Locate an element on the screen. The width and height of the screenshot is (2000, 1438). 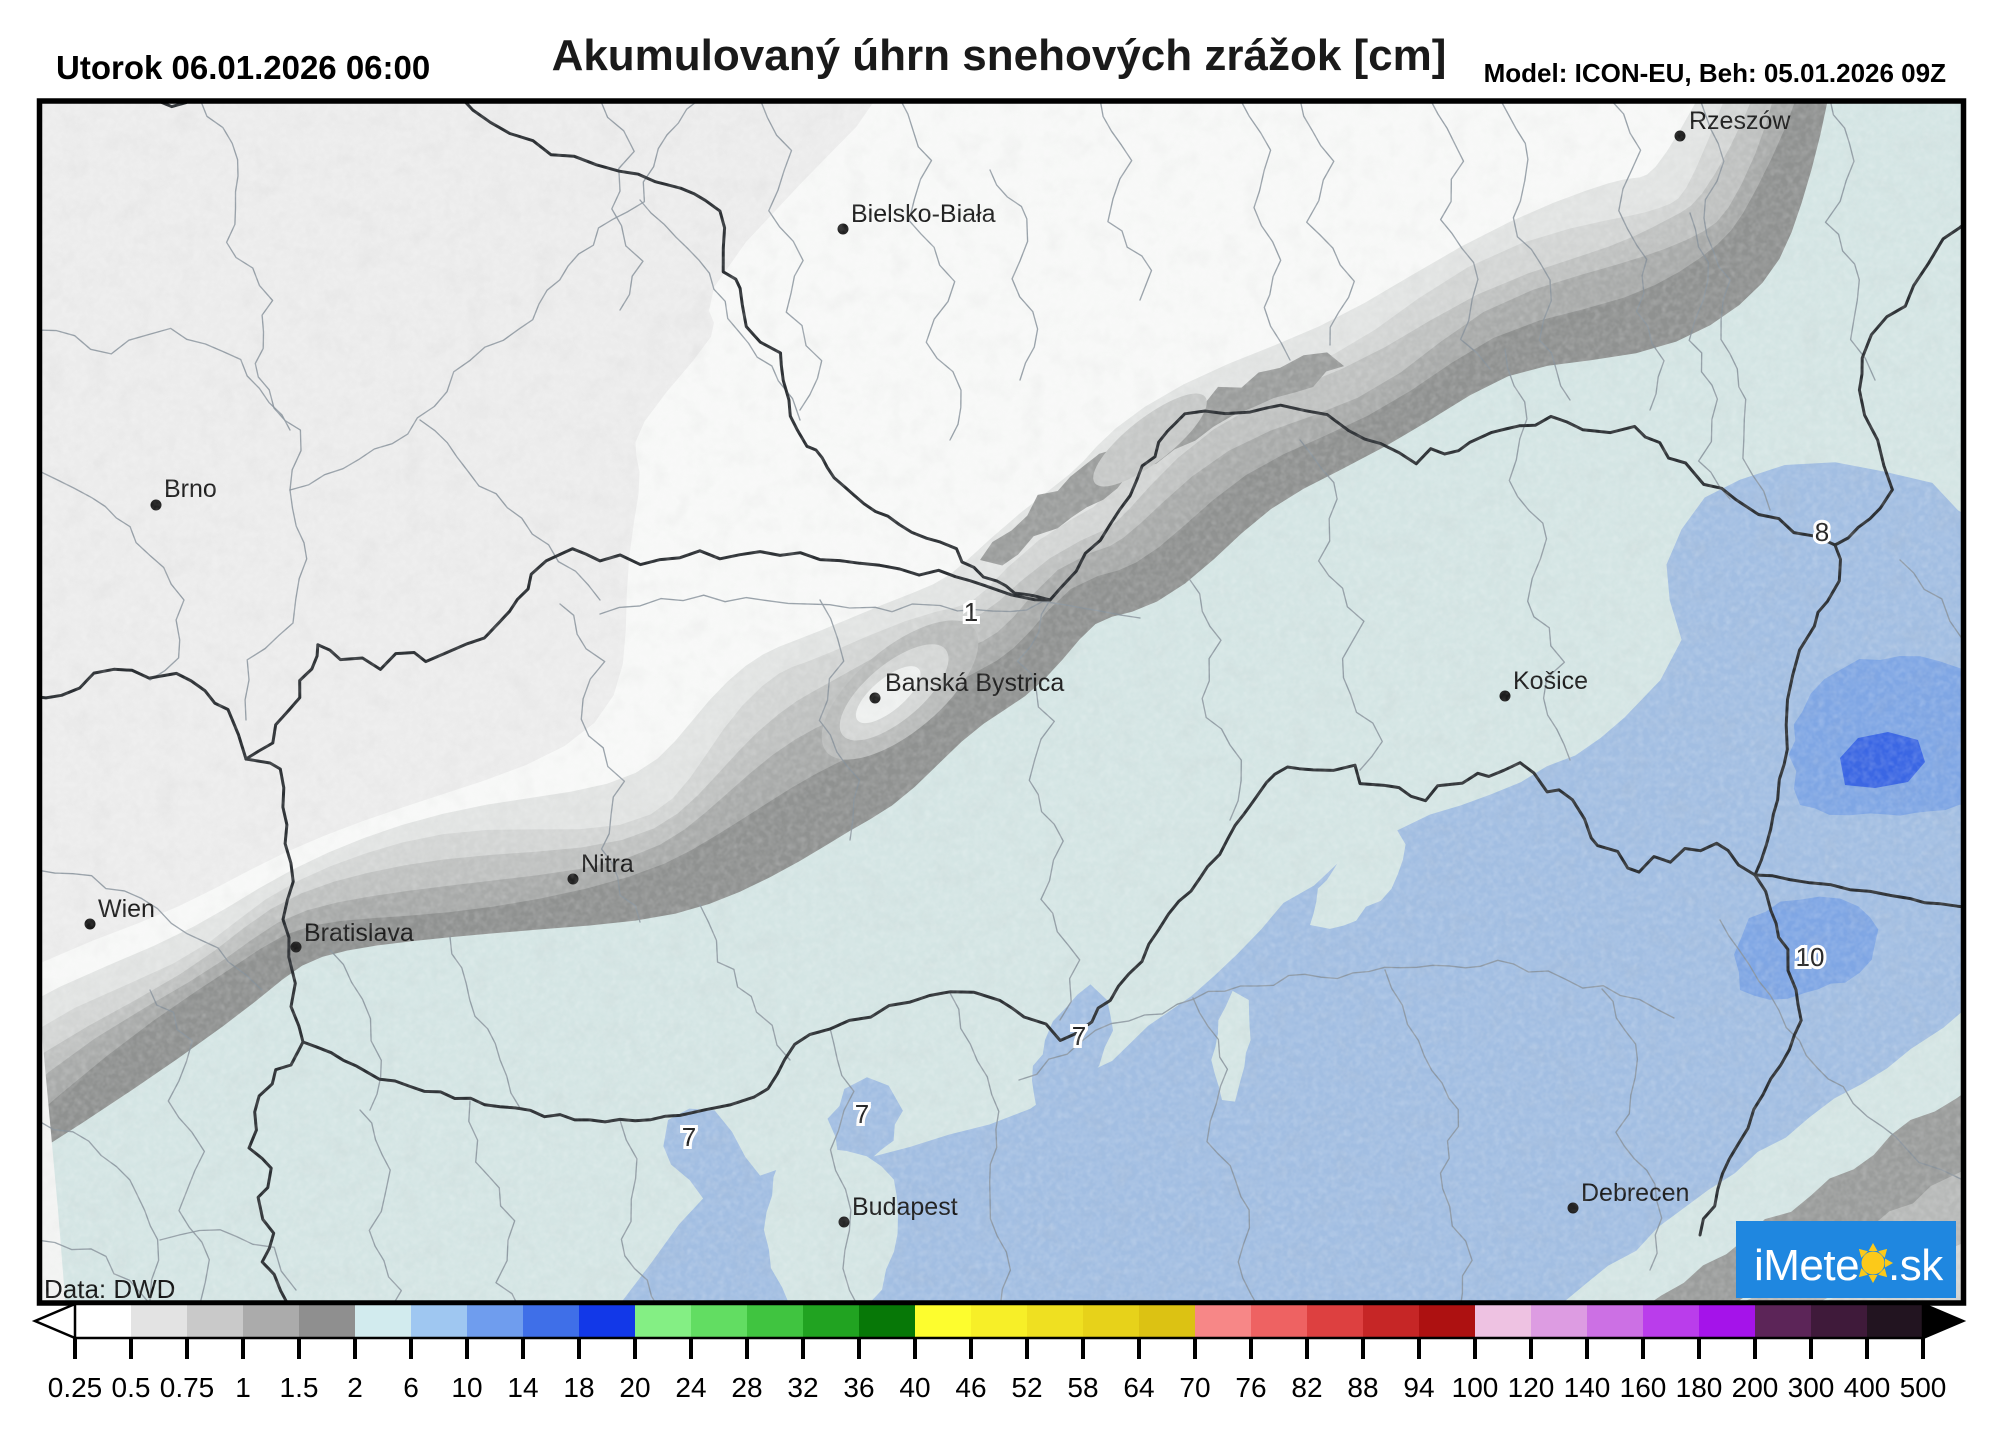
svg-text: Utorok 06.01.2026 06:00 is located at coordinates (243, 67).